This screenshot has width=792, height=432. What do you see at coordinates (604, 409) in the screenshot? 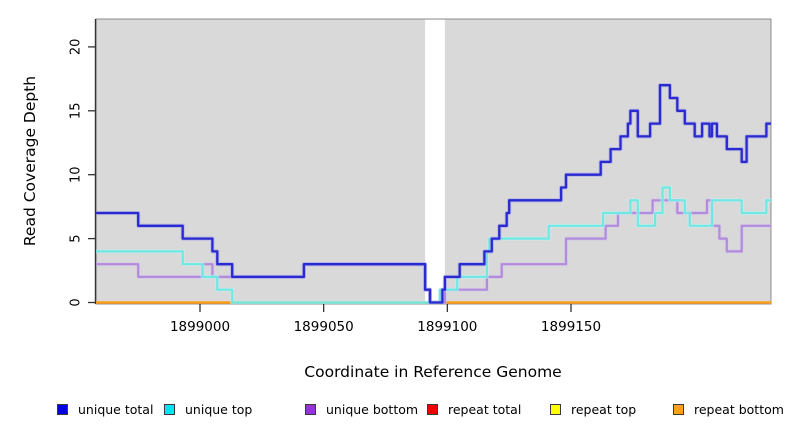
I see `legend-label: repeat top` at bounding box center [604, 409].